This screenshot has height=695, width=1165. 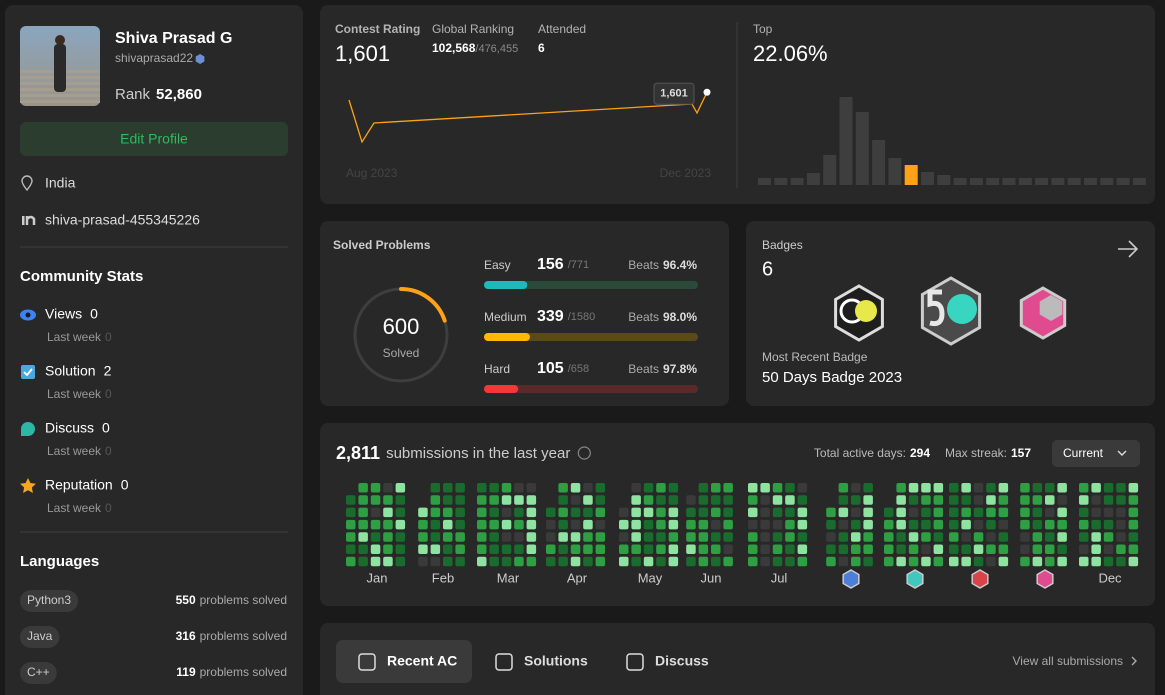 I want to click on stat-label: Solution, so click(x=70, y=371).